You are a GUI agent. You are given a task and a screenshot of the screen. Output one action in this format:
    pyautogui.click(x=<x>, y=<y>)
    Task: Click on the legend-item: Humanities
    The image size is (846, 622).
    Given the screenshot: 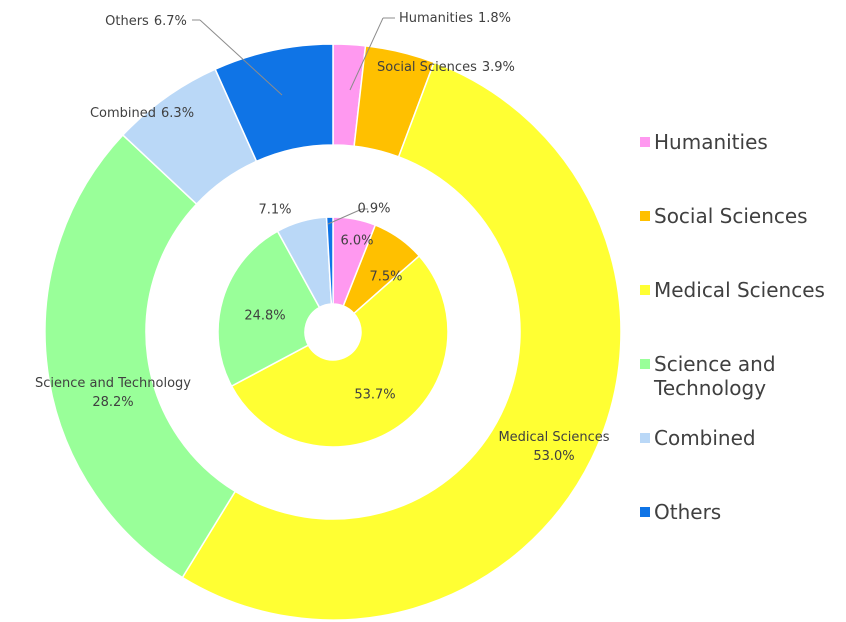 What is the action you would take?
    pyautogui.click(x=732, y=167)
    